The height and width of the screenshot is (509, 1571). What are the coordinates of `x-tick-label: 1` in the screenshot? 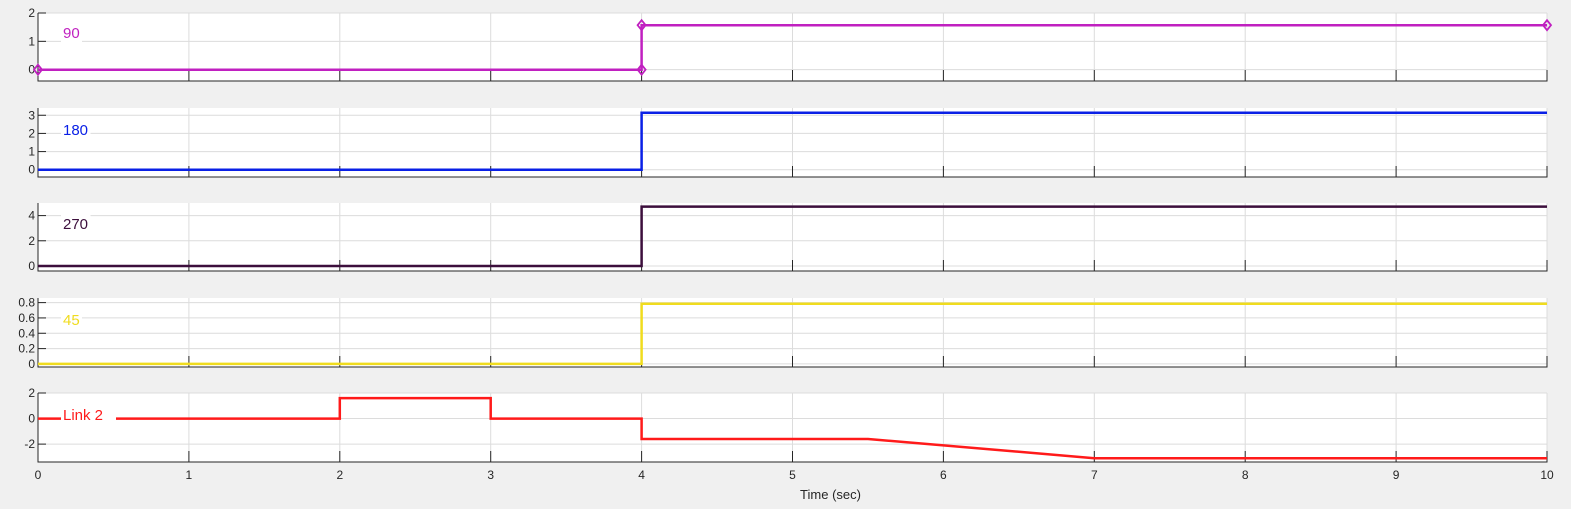 It's located at (189, 475).